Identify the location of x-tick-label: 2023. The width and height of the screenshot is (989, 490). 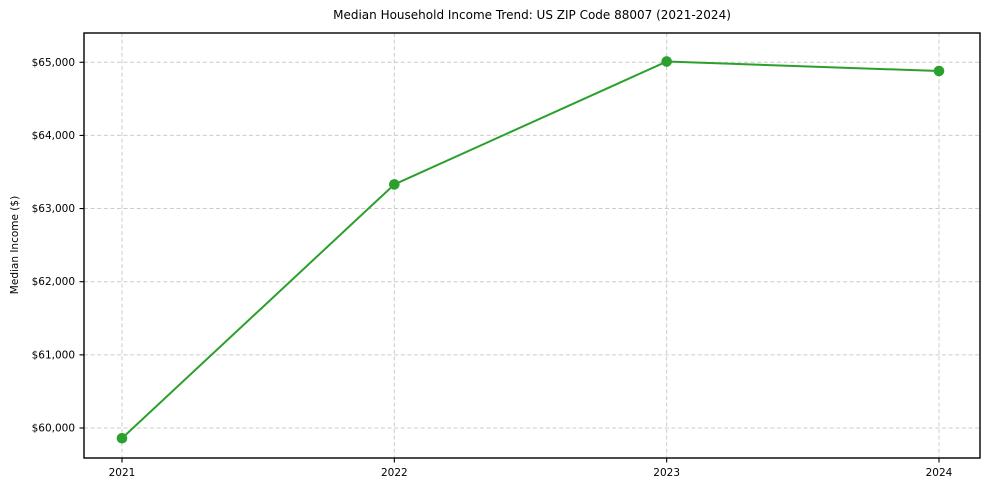
(666, 473).